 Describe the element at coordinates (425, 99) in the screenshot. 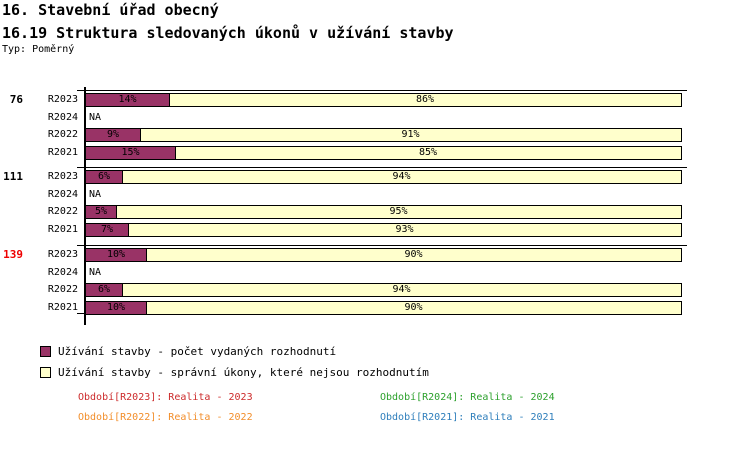

I see `bar-value-ukony: 86%` at that location.